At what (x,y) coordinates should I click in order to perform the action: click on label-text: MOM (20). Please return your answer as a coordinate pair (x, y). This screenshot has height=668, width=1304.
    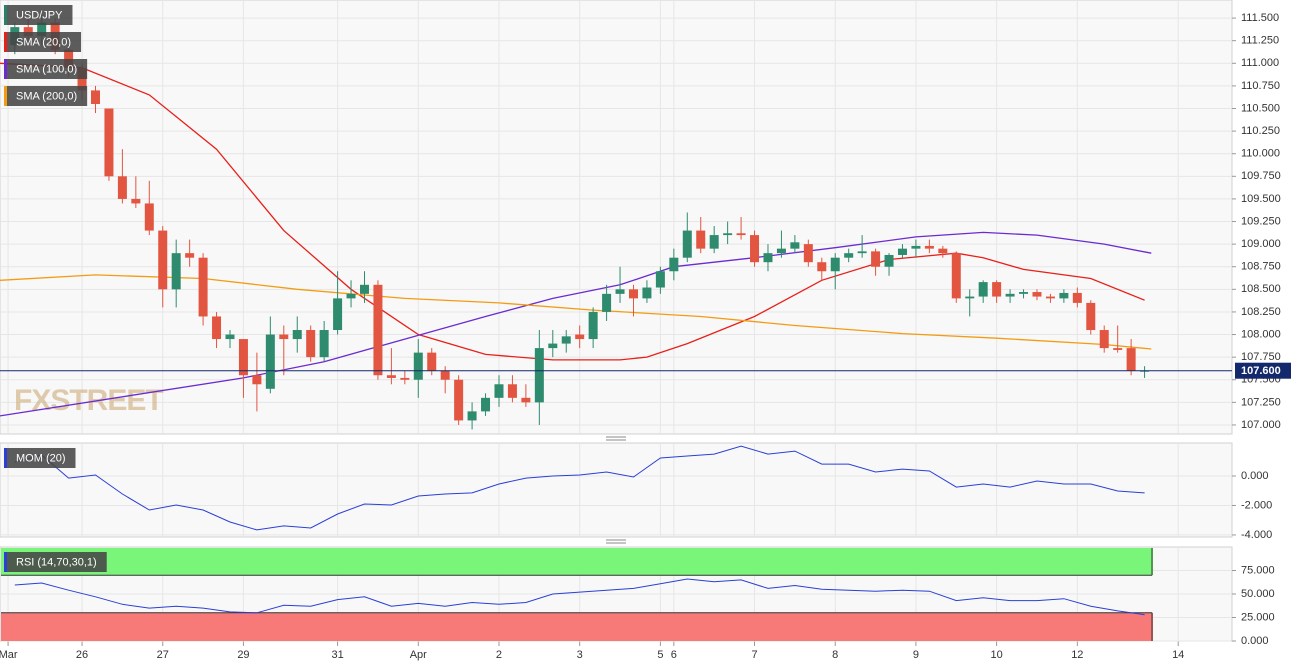
    Looking at the image, I should click on (41, 458).